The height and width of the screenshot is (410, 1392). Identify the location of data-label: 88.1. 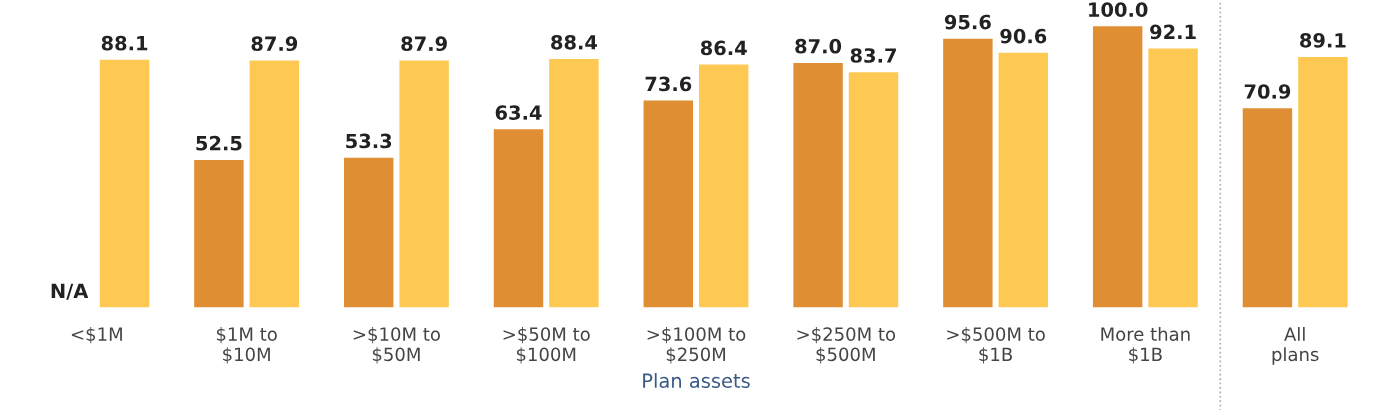
(124, 43).